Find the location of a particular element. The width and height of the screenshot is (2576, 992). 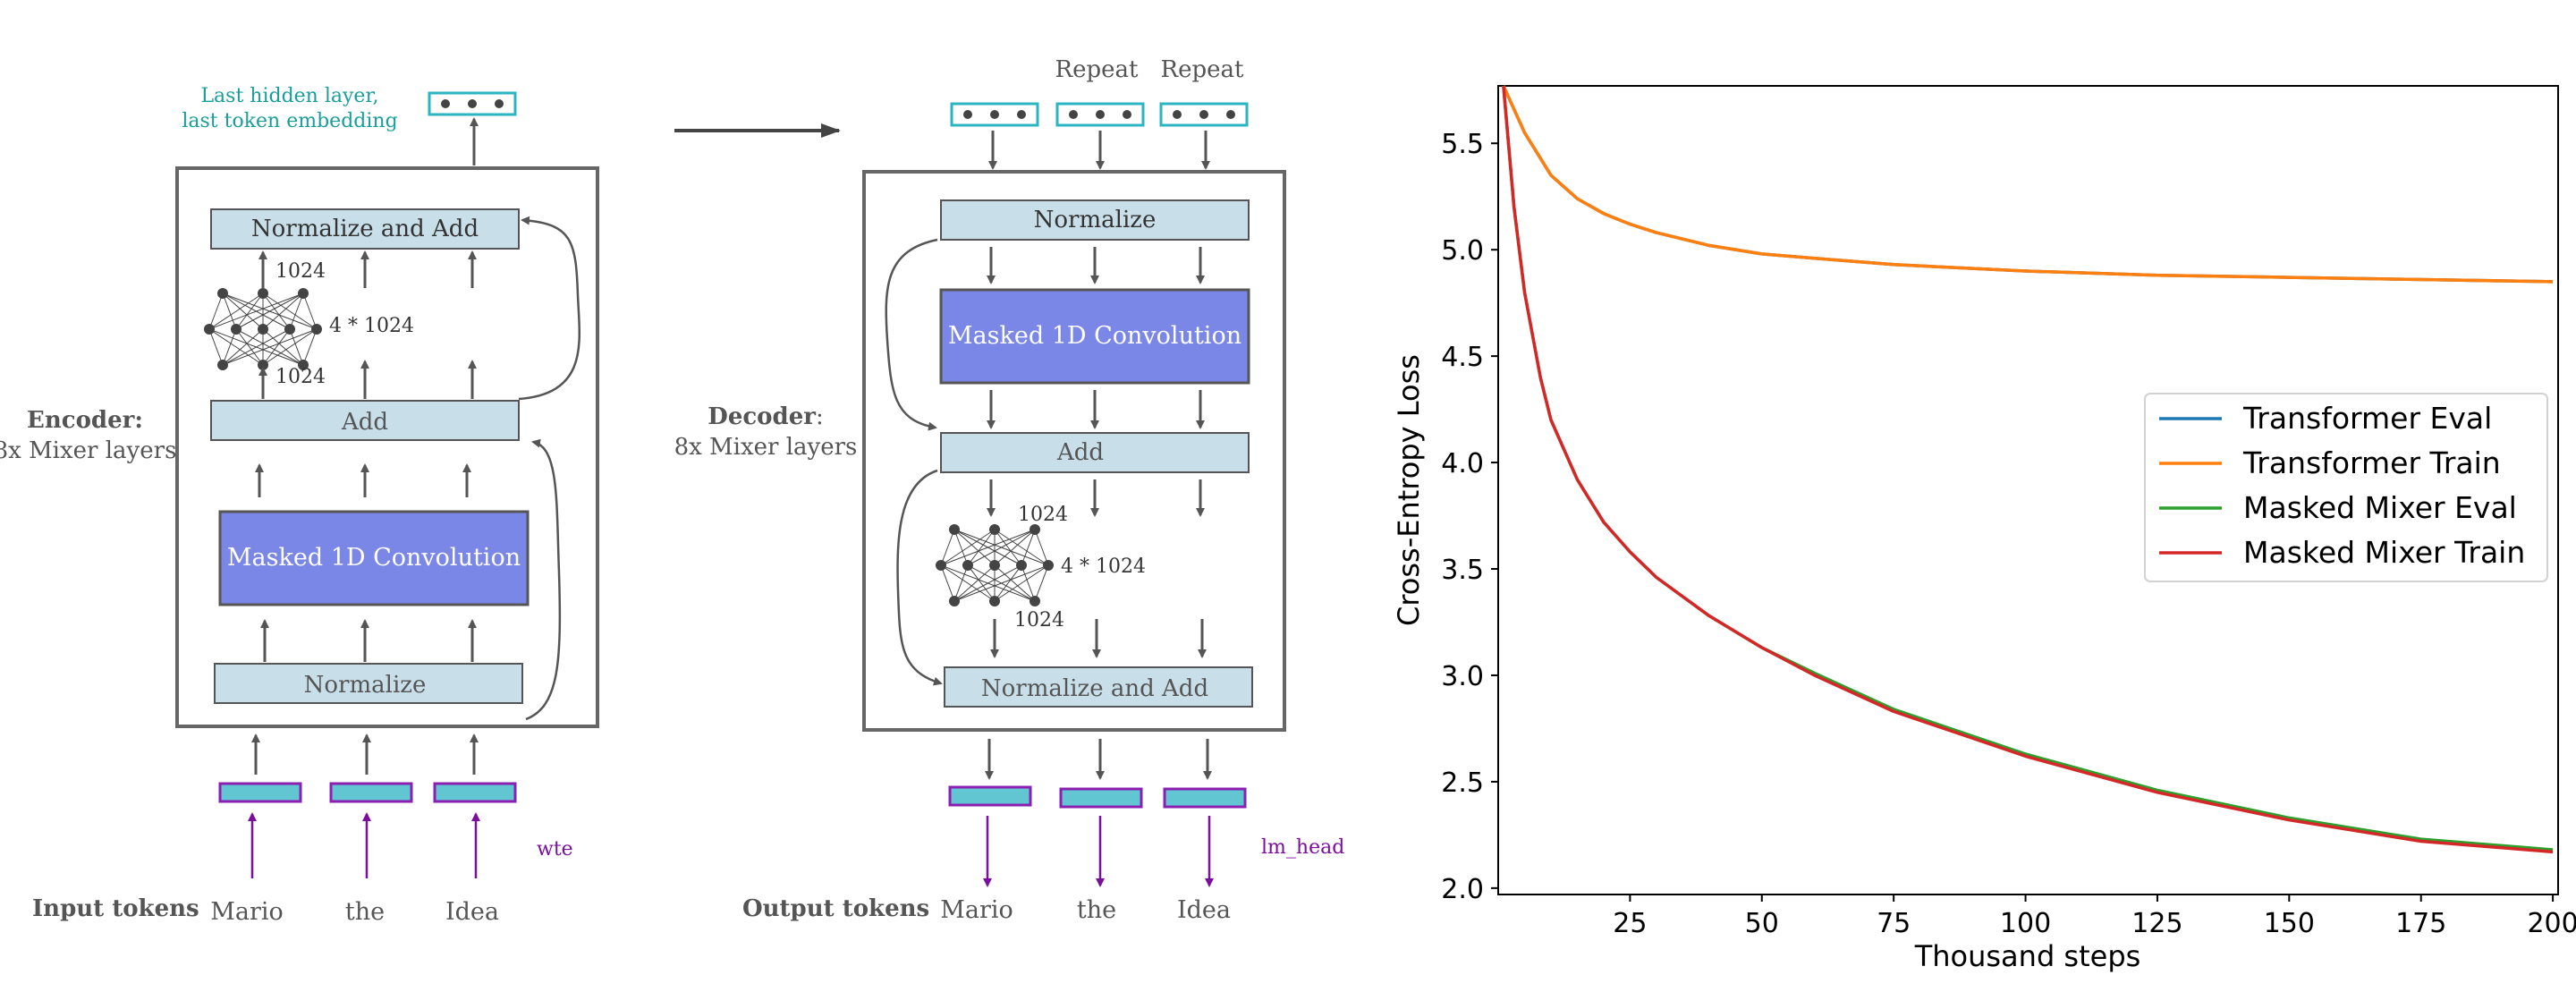

decoder-conv-label: Masked 1D Convolution is located at coordinates (1094, 336).